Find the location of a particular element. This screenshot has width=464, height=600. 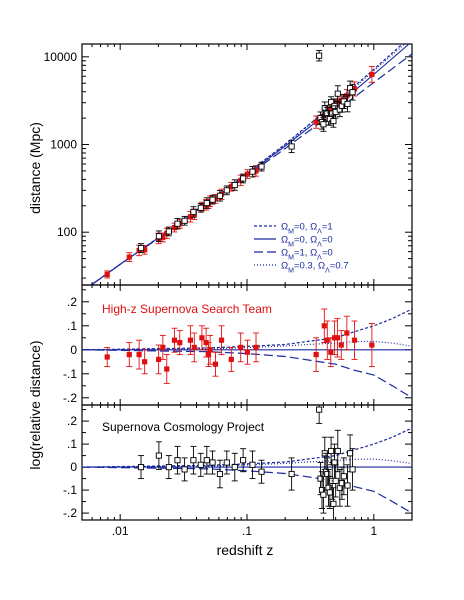

legend-label: ΩM=0.3, ΩΛ=0.7 is located at coordinates (315, 268).